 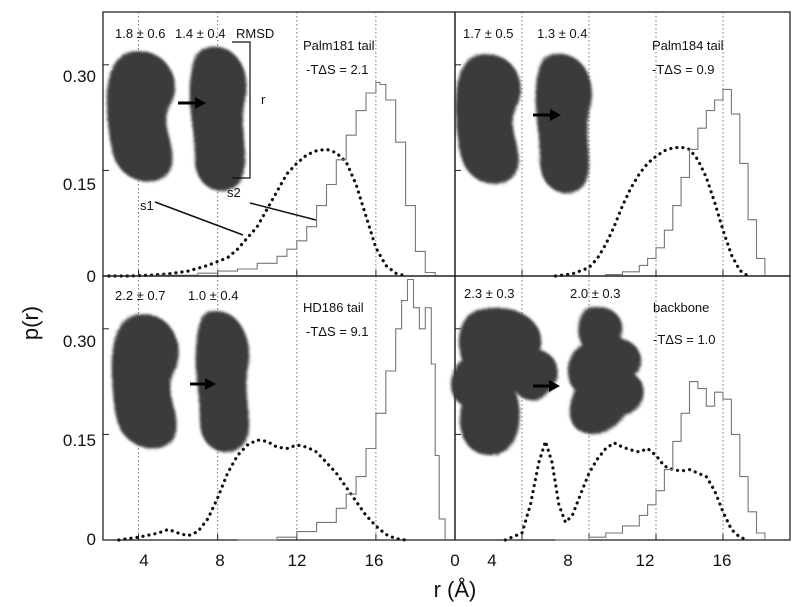 What do you see at coordinates (455, 589) in the screenshot?
I see `x-axis-title: r (Å)` at bounding box center [455, 589].